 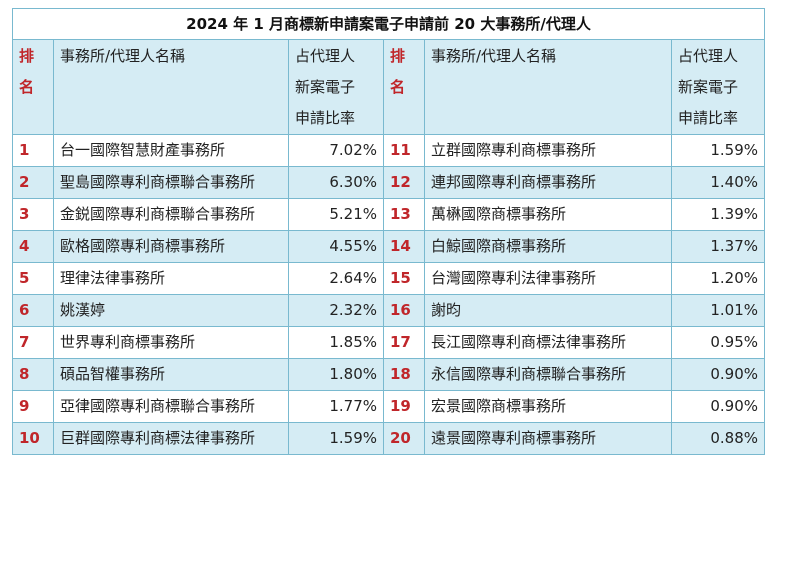 I want to click on table-row: 8 碩品智權事務所 1.80% 18 永信國際專利商標聯合事務所 0.90%, so click(x=388, y=374).